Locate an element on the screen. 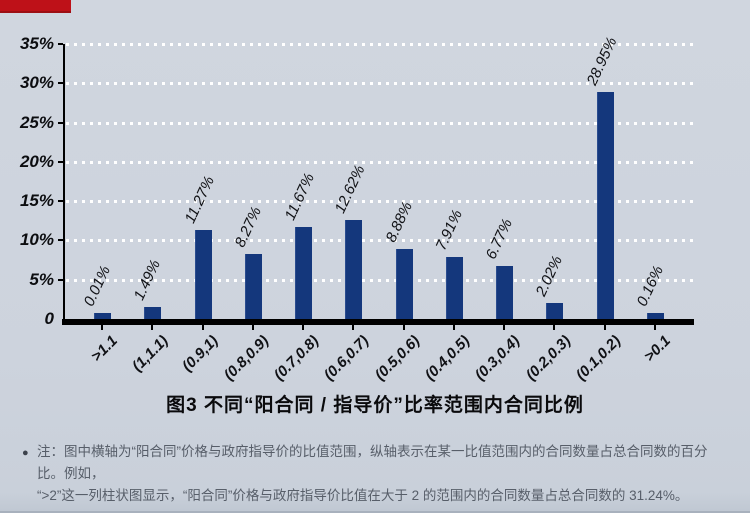  y-axis-line is located at coordinates (64, 181).